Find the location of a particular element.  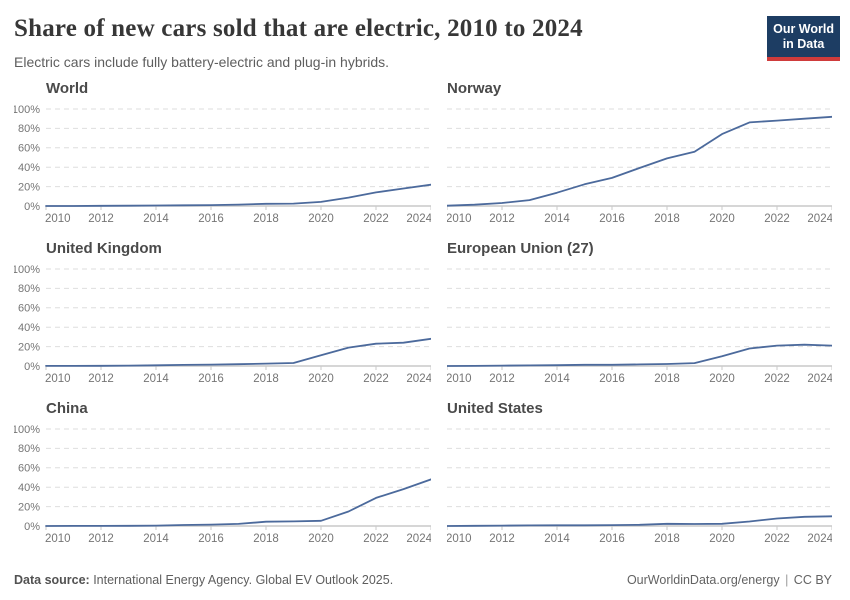

chart-title: China is located at coordinates (67, 409).